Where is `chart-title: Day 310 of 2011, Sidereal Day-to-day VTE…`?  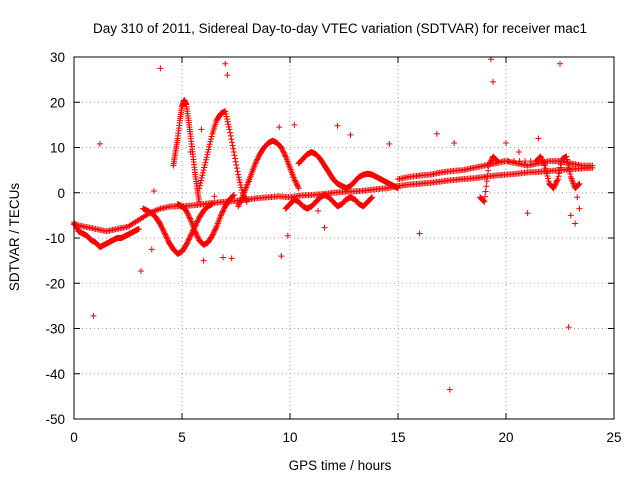
chart-title: Day 310 of 2011, Sidereal Day-to-day VTE… is located at coordinates (340, 28).